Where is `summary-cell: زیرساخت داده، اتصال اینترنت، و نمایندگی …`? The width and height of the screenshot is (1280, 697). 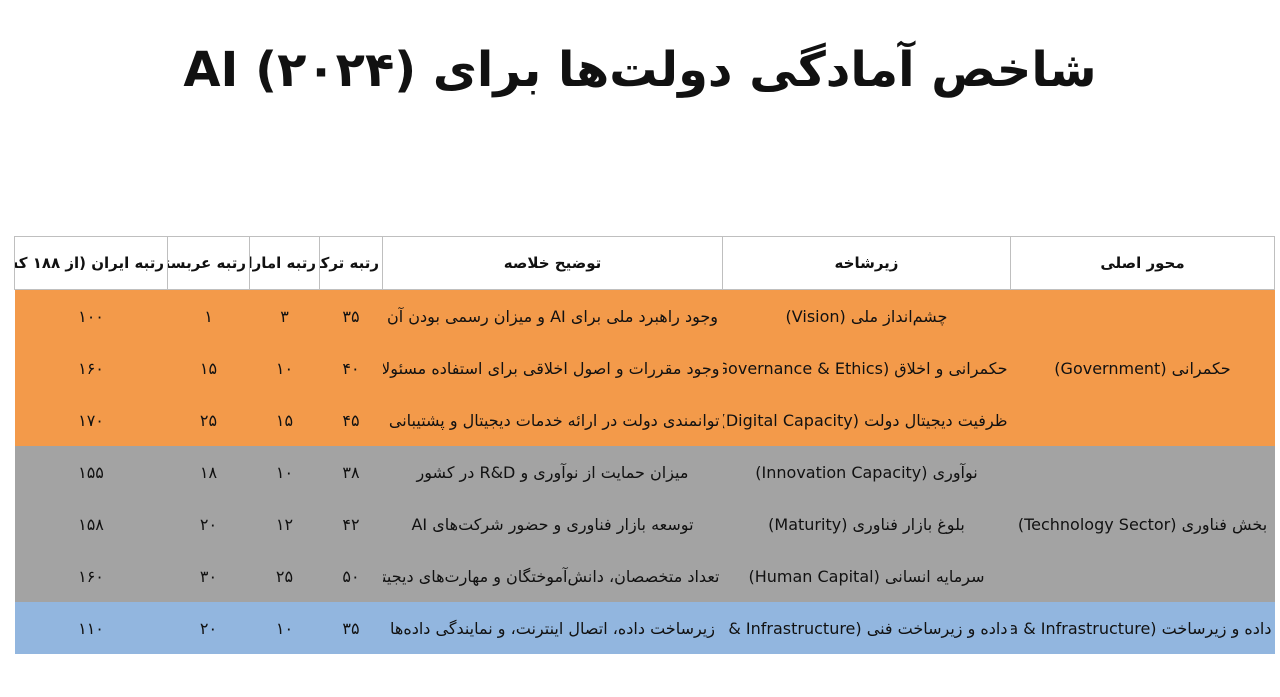
summary-cell: زیرساخت داده، اتصال اینترنت، و نمایندگی … is located at coordinates (552, 628).